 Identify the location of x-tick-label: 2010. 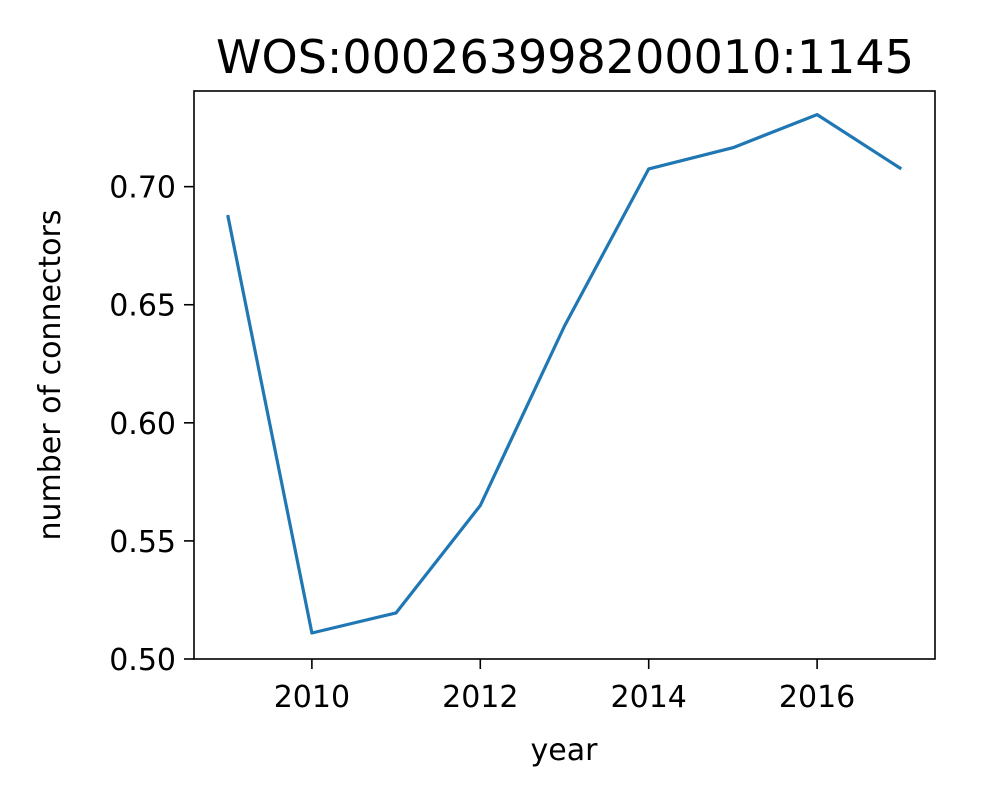
(312, 697).